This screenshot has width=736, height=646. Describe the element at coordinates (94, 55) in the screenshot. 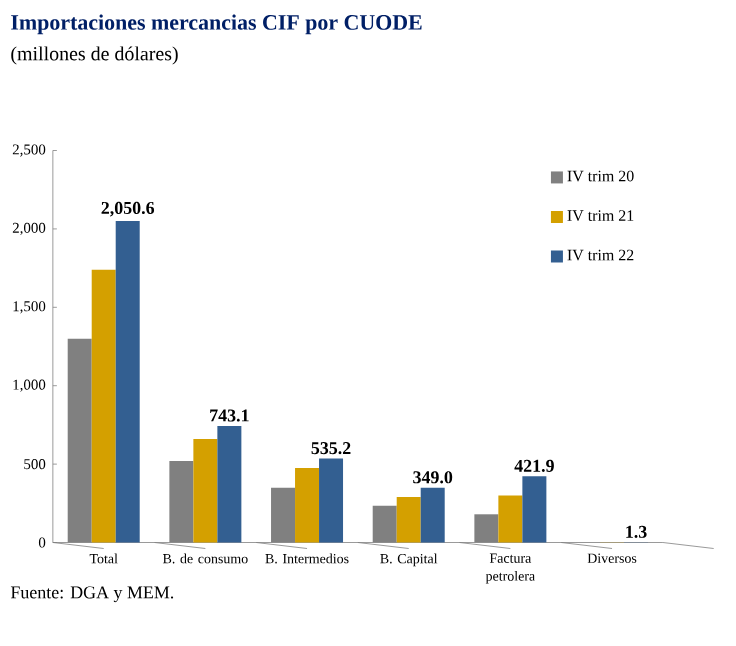

I see `chart-subtitle: (millones de dólares)` at that location.